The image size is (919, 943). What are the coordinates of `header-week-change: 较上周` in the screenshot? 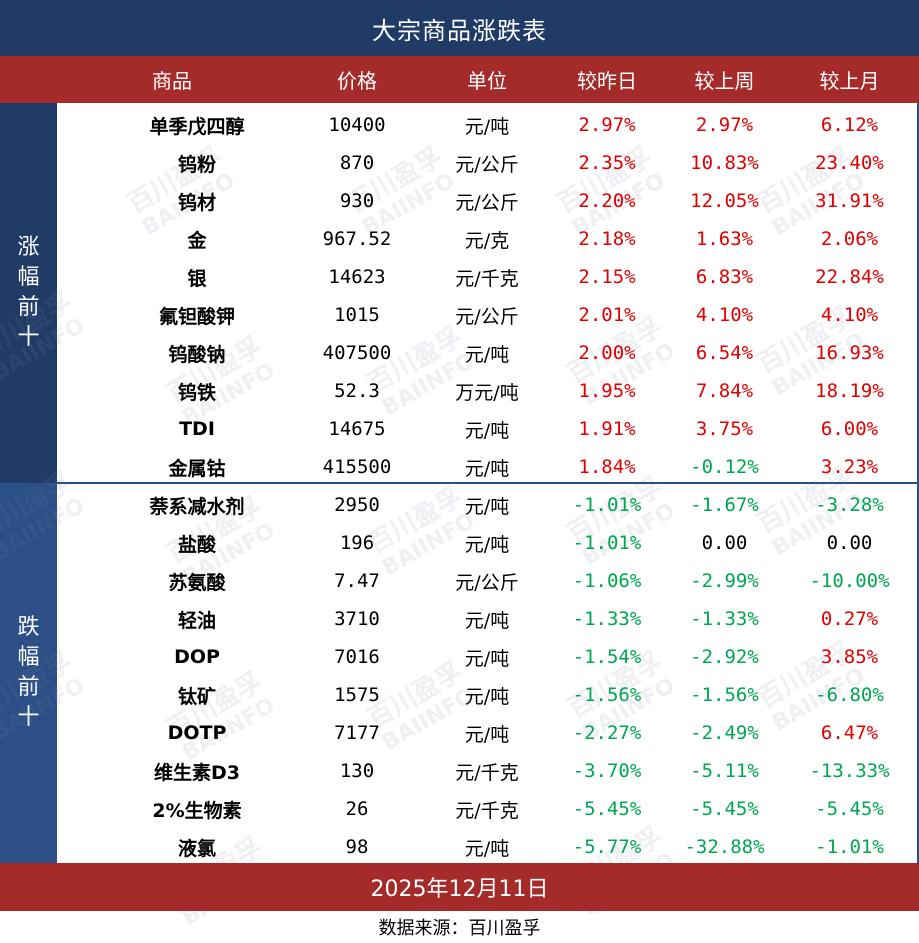 It's located at (724, 81).